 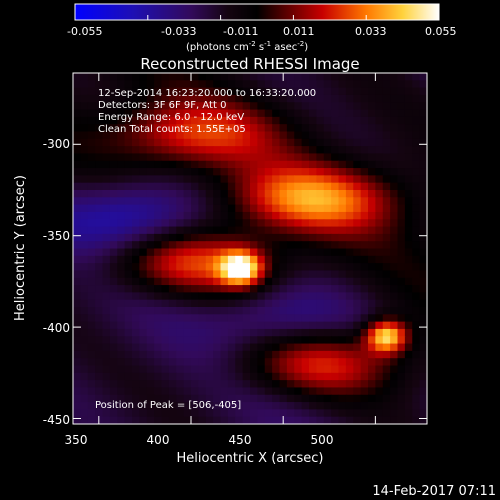 What do you see at coordinates (178, 31) in the screenshot?
I see `colorbar-tick-label: -0.033` at bounding box center [178, 31].